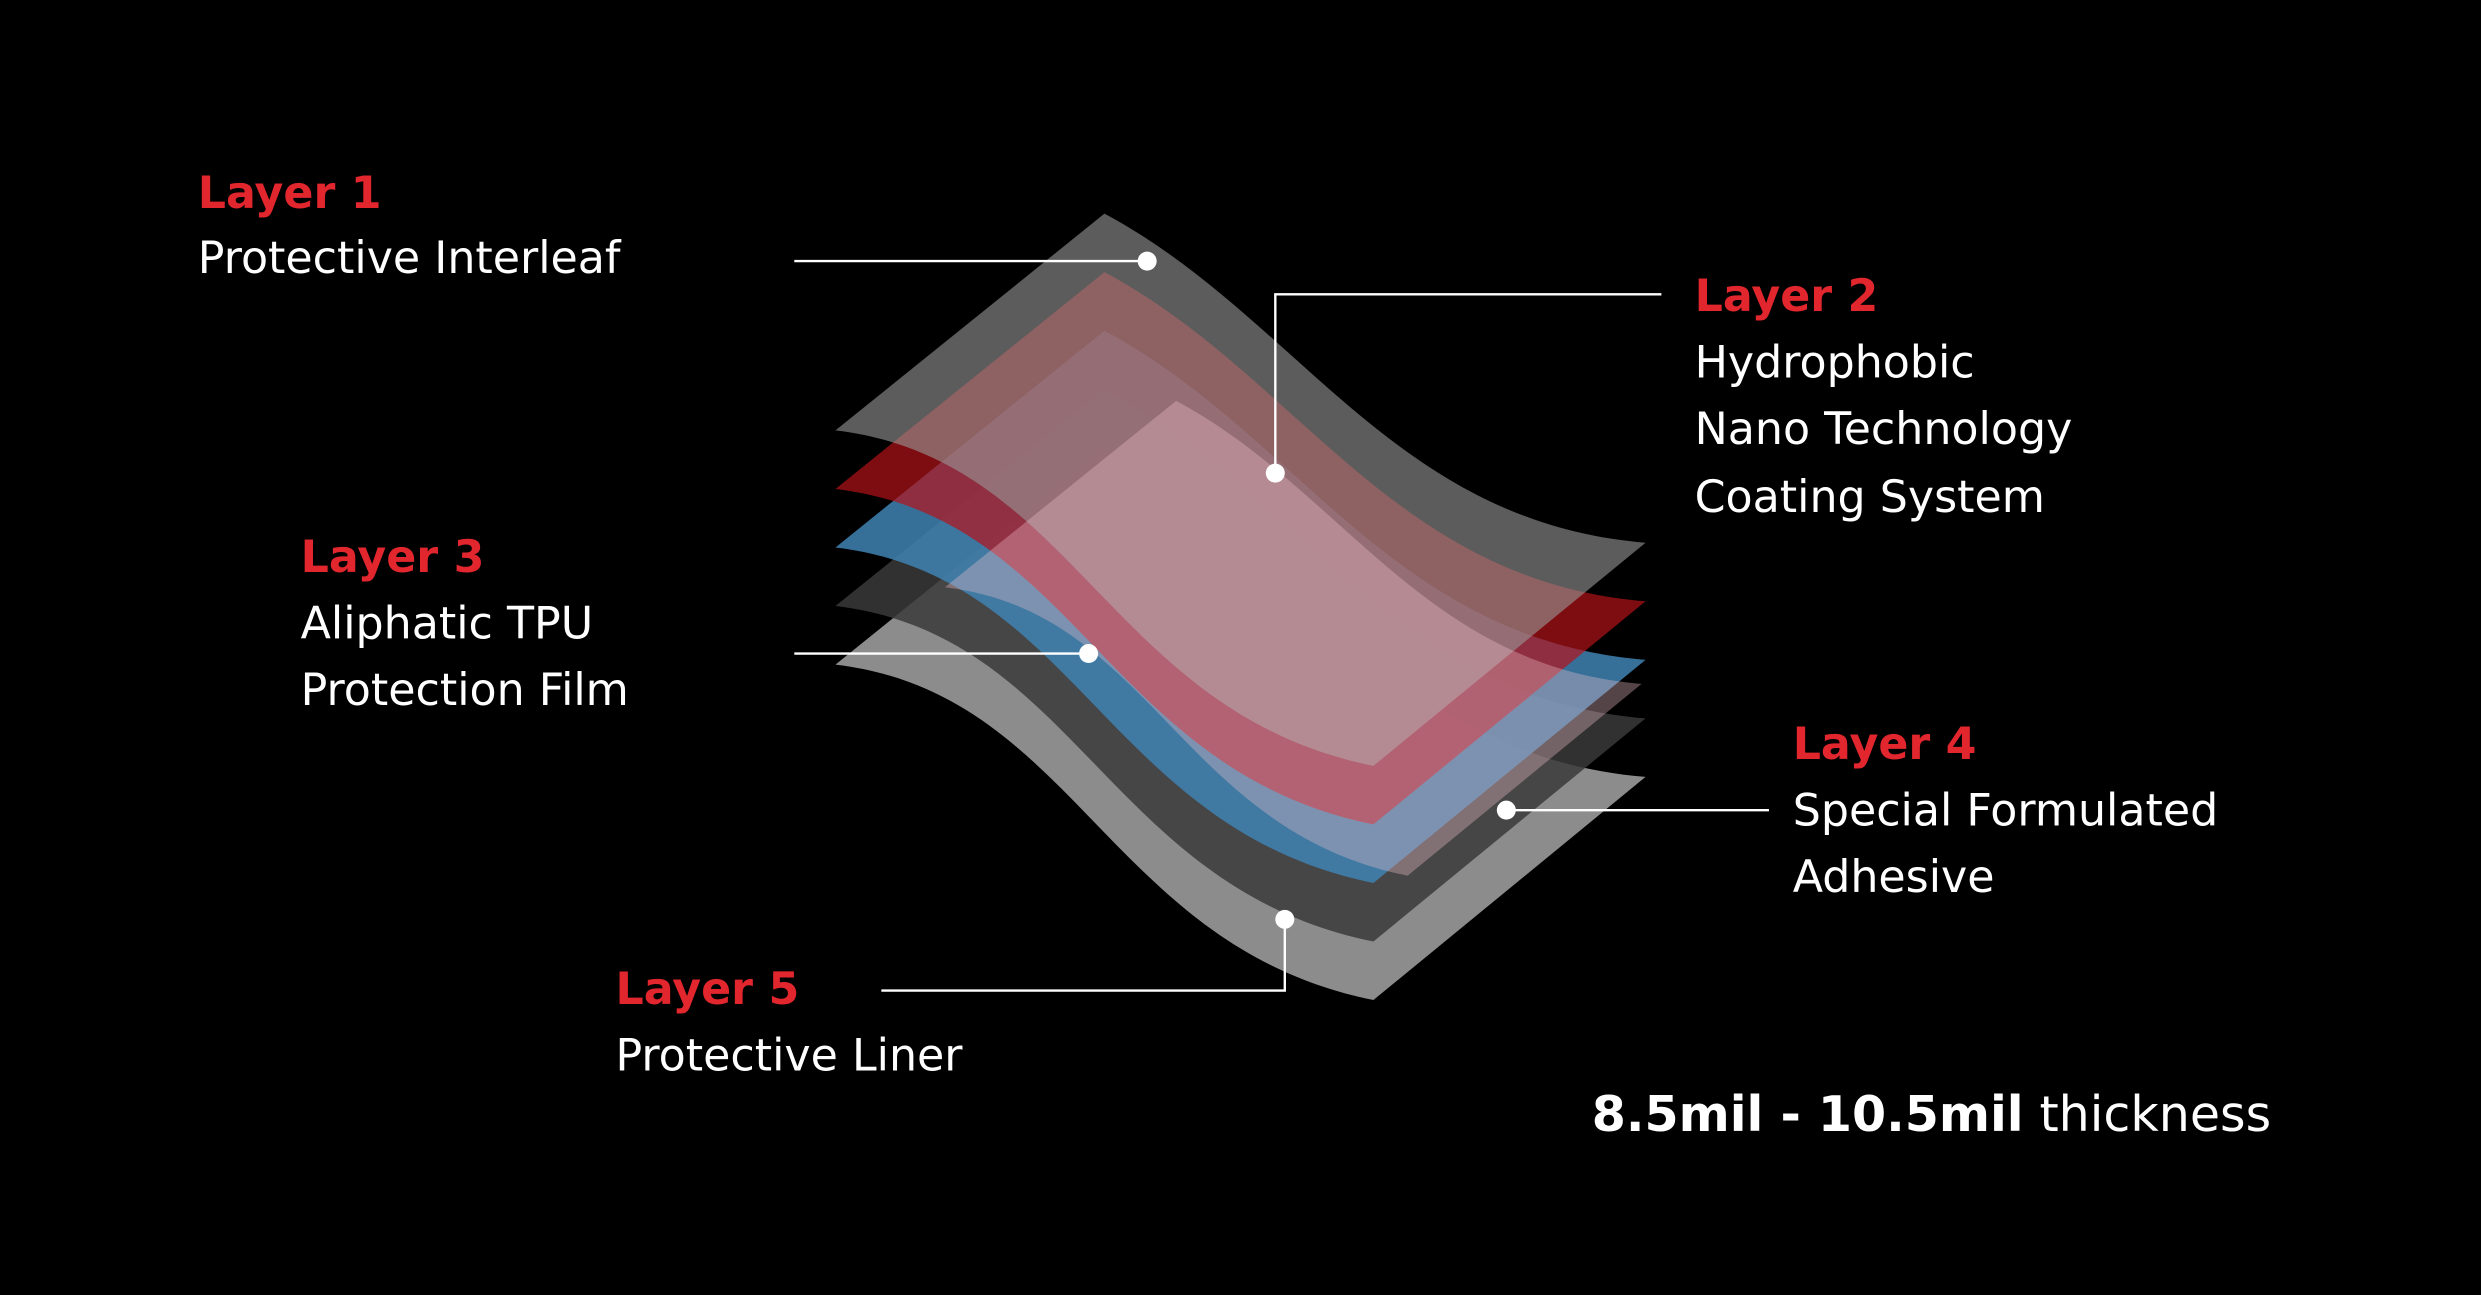 This screenshot has width=2481, height=1295. Describe the element at coordinates (1835, 363) in the screenshot. I see `layer-description: Hydrophobic` at that location.